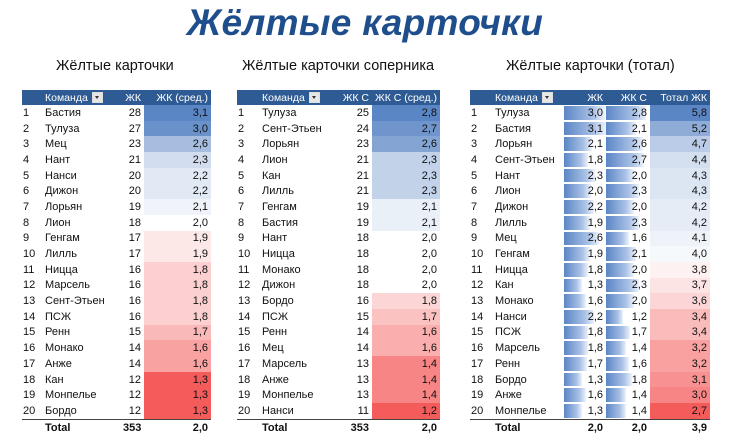  I want to click on table-row: 9 Генгам 17 1,9, so click(116, 238).